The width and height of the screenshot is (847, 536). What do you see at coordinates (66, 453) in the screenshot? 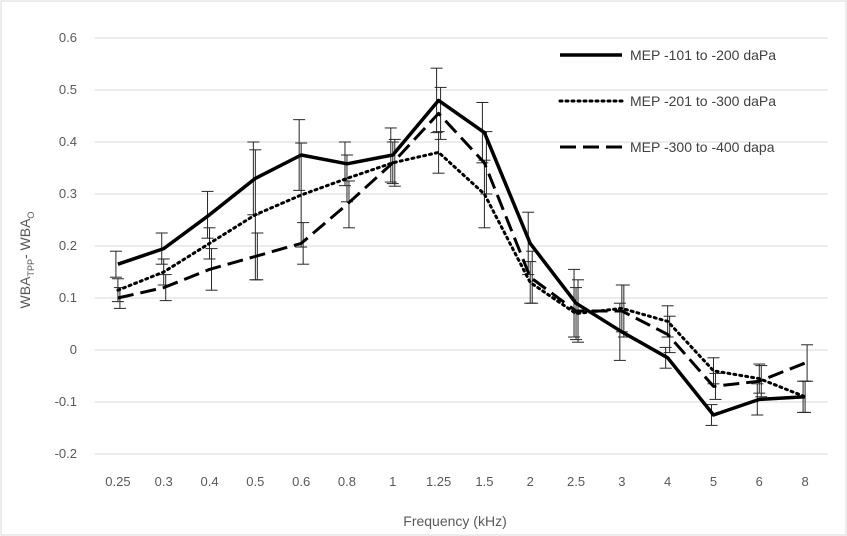
I see `y-tick-label: -0.2` at bounding box center [66, 453].